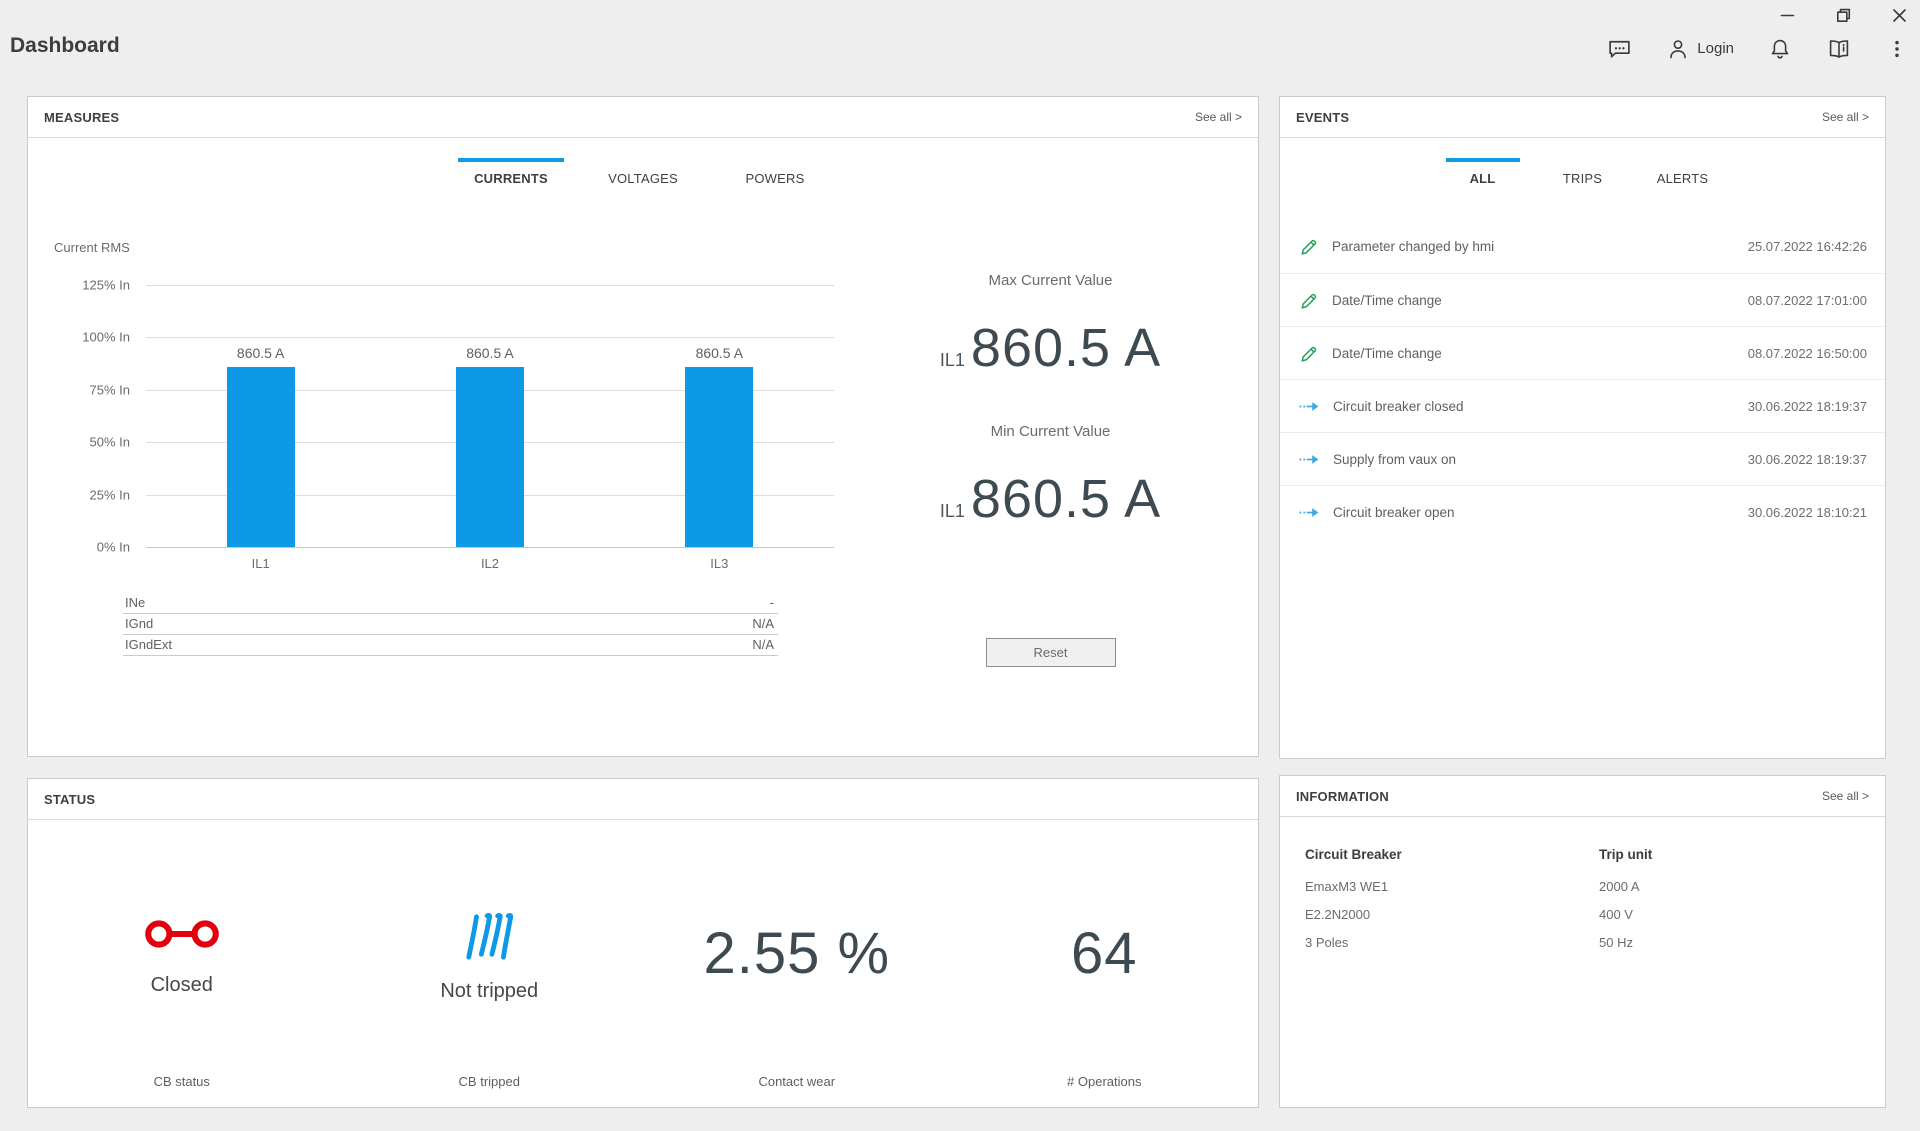  I want to click on reset-button: Reset, so click(1050, 652).